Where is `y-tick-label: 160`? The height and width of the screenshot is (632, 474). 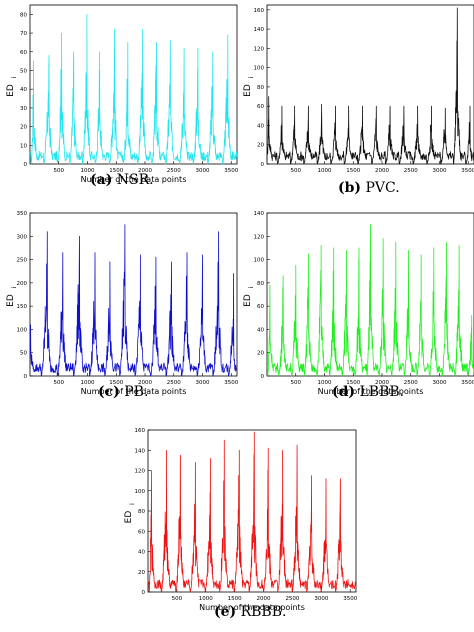
y-tick-label: 160 is located at coordinates (259, 11).